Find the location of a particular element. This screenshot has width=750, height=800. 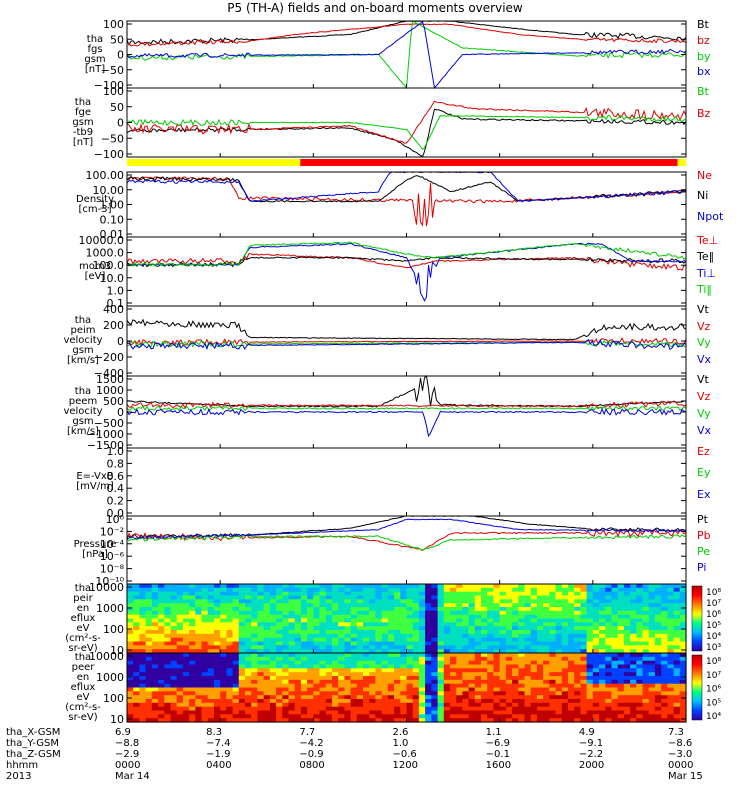

ephemeris-value: Mar 14 is located at coordinates (132, 776).